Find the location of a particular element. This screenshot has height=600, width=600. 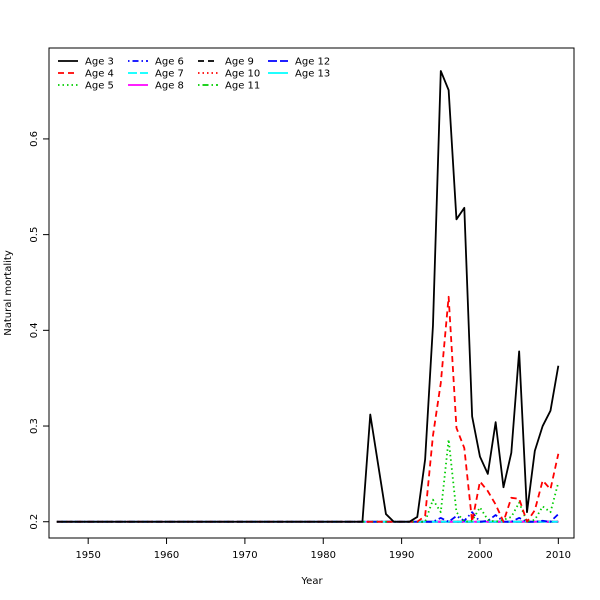

x-tick-label: 1950 is located at coordinates (87, 555).